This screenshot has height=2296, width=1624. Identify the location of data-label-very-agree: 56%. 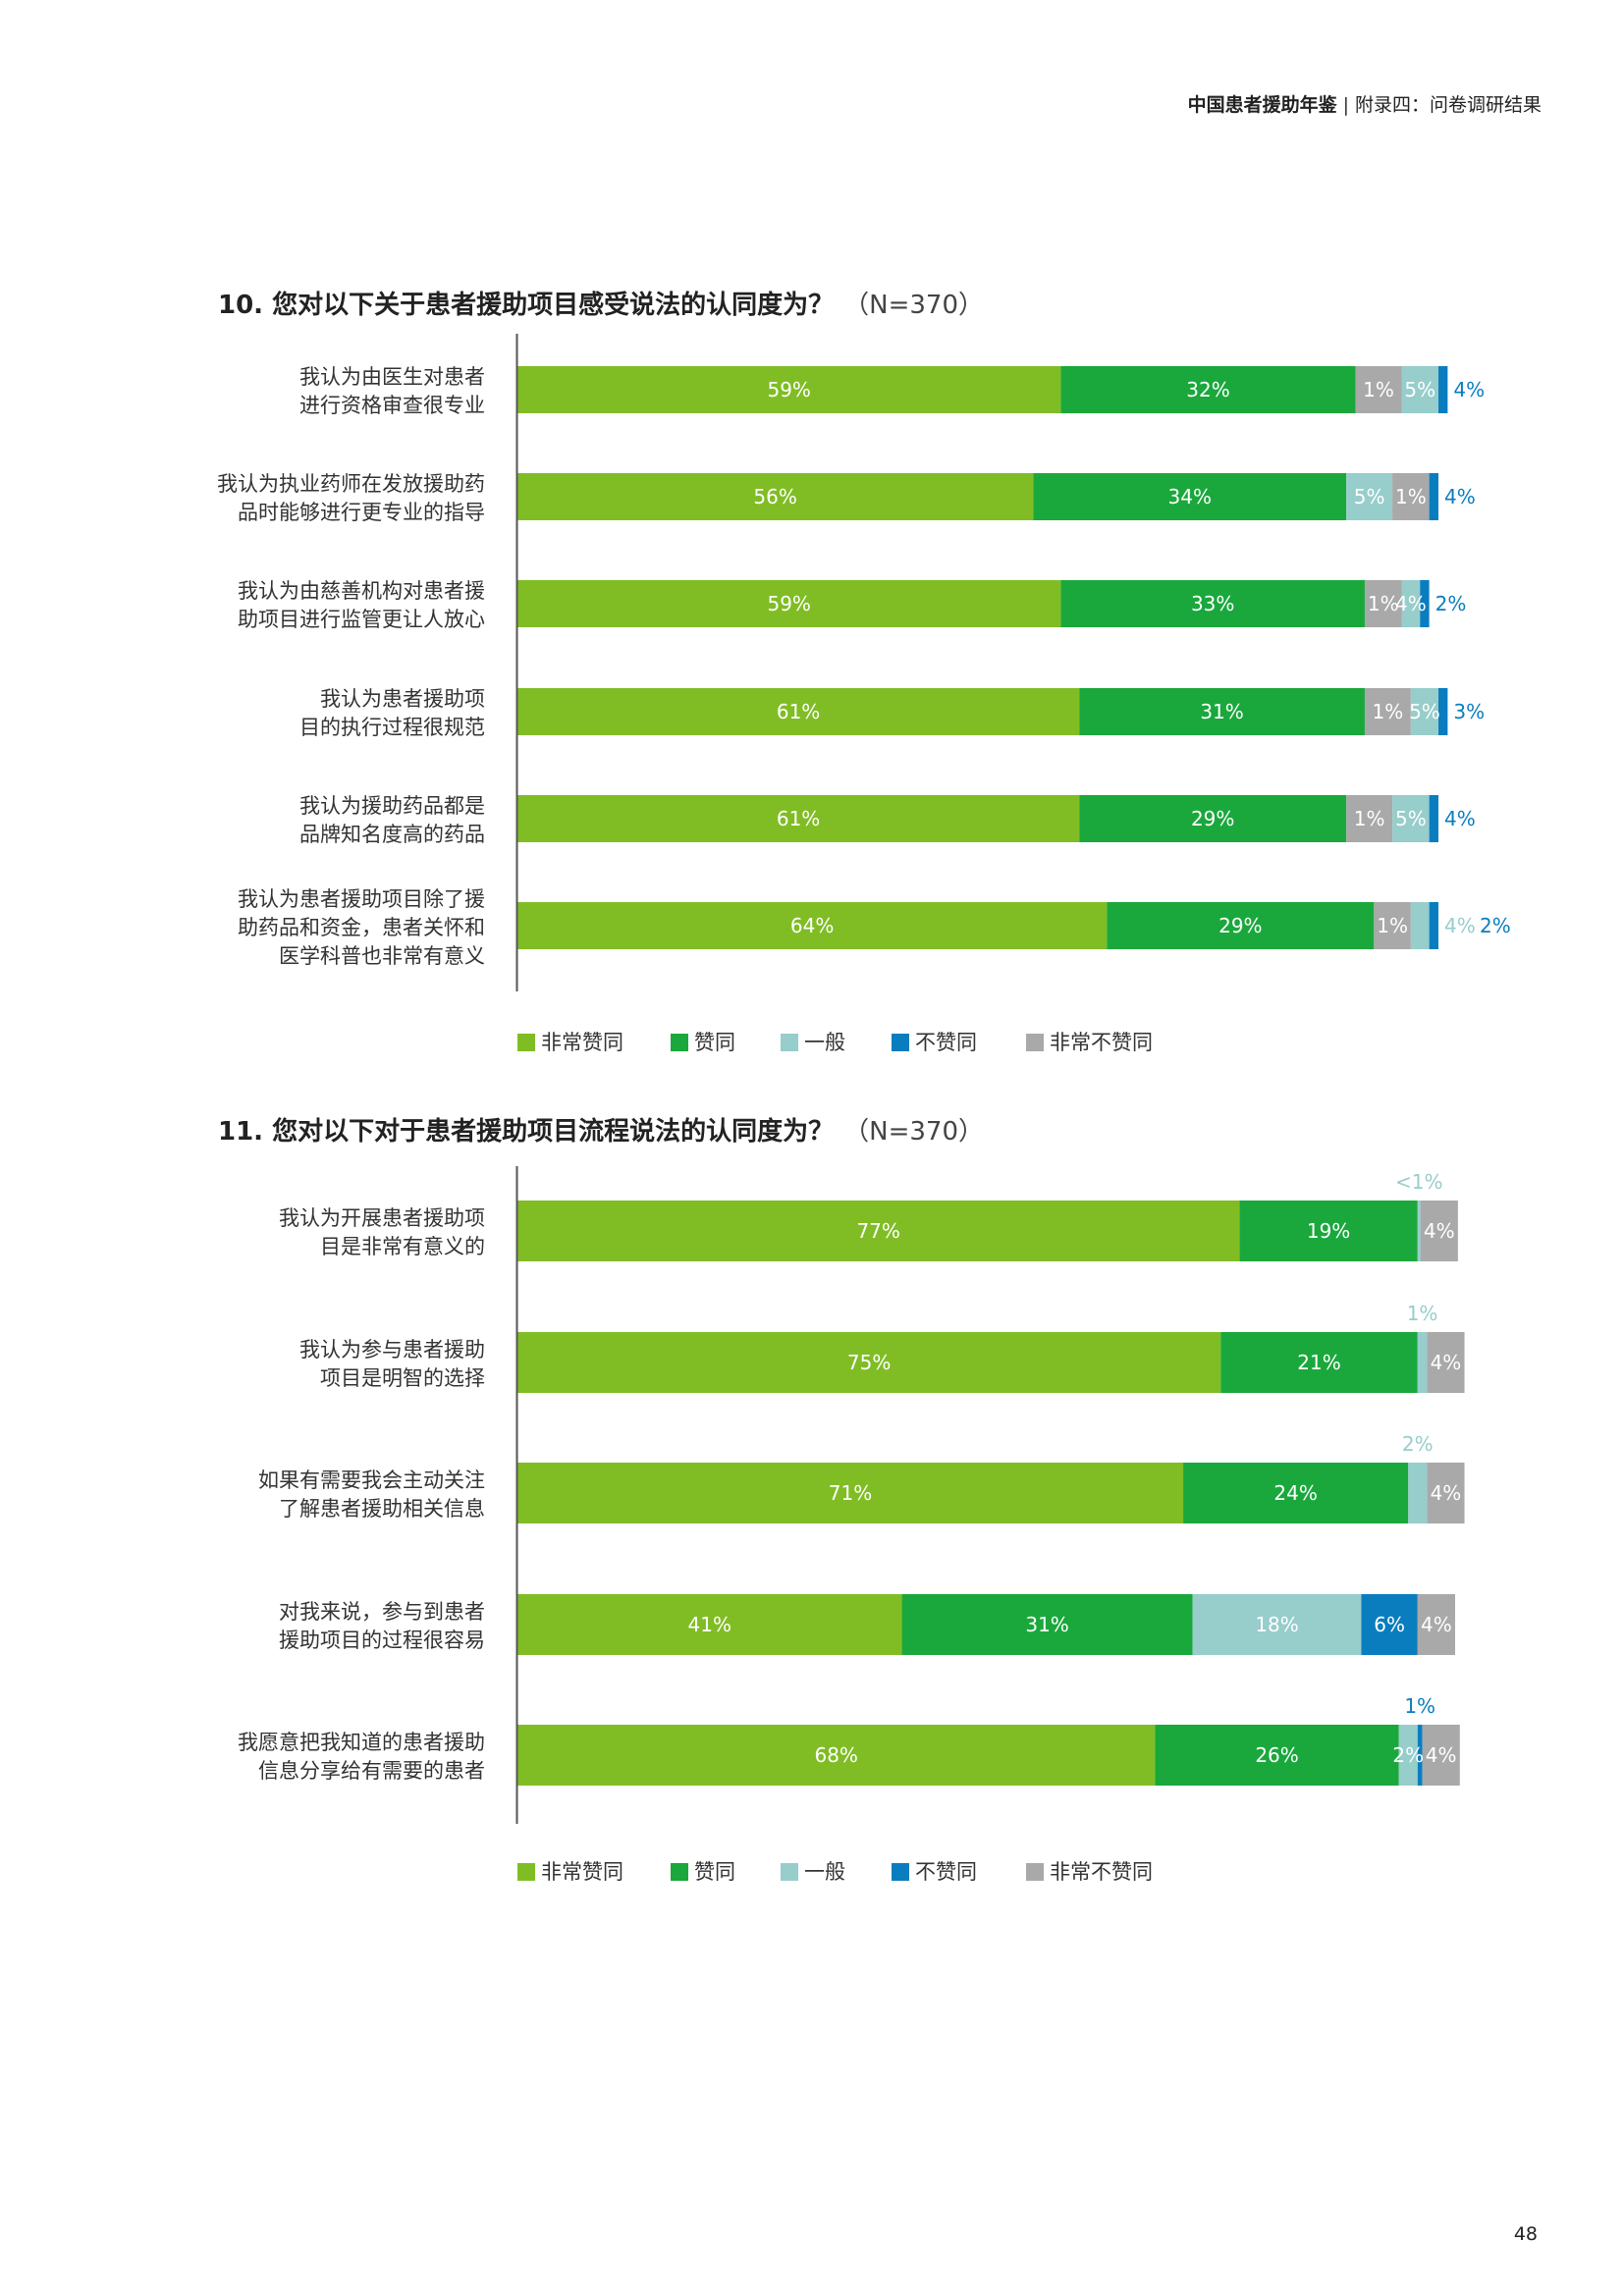
(774, 497).